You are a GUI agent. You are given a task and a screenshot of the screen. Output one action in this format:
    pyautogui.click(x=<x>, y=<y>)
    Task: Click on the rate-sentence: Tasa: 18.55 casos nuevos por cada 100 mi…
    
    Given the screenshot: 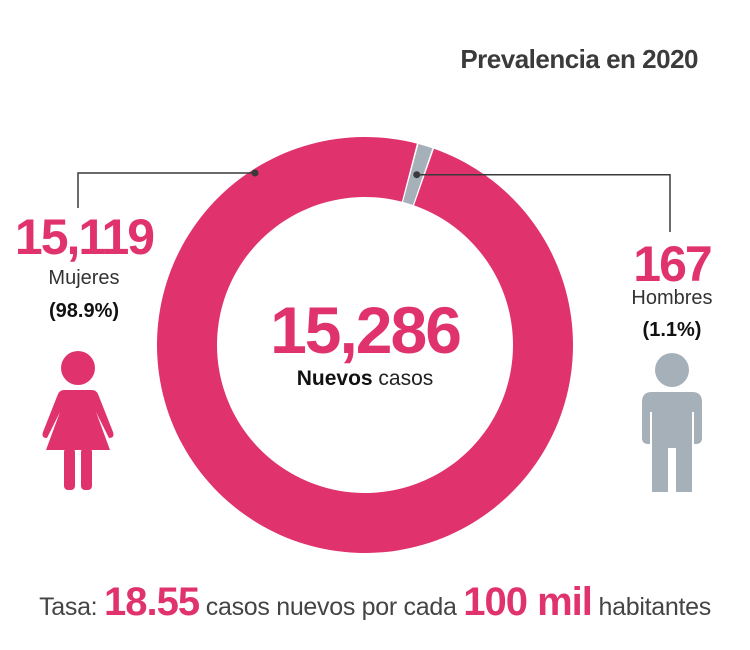 What is the action you would take?
    pyautogui.click(x=375, y=602)
    